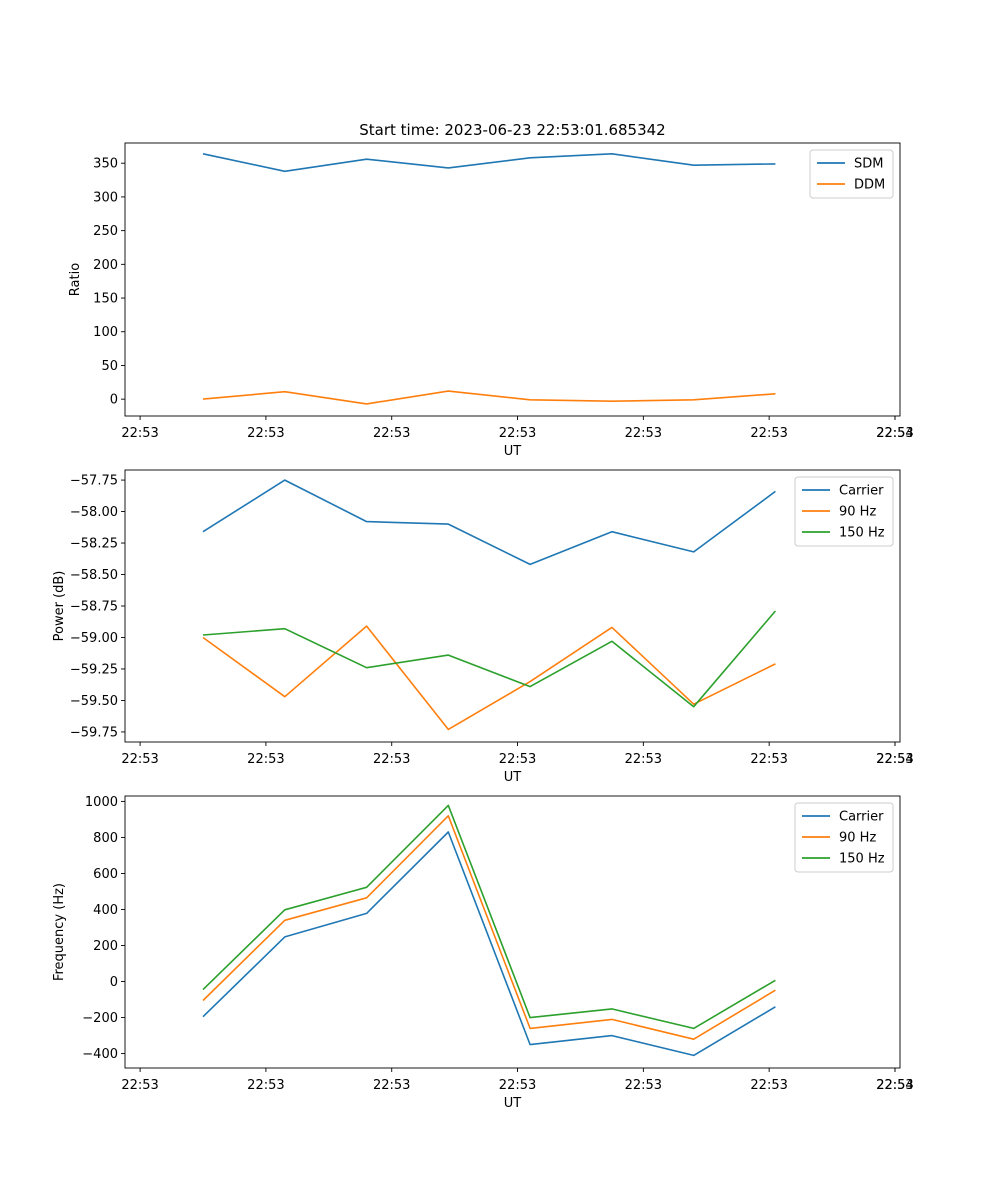 Image resolution: width=1000 pixels, height=1200 pixels. I want to click on y-tick-label: −59.00, so click(94, 638).